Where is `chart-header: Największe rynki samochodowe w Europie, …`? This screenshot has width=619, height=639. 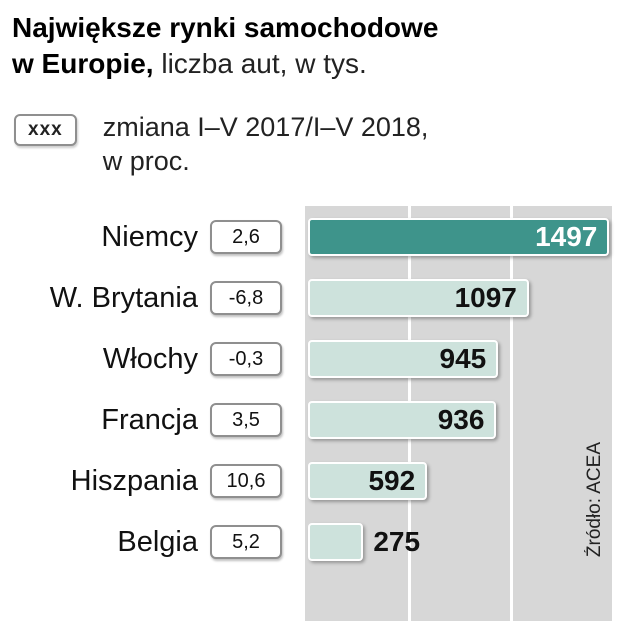
chart-header: Największe rynki samochodowe w Europie, … is located at coordinates (309, 41).